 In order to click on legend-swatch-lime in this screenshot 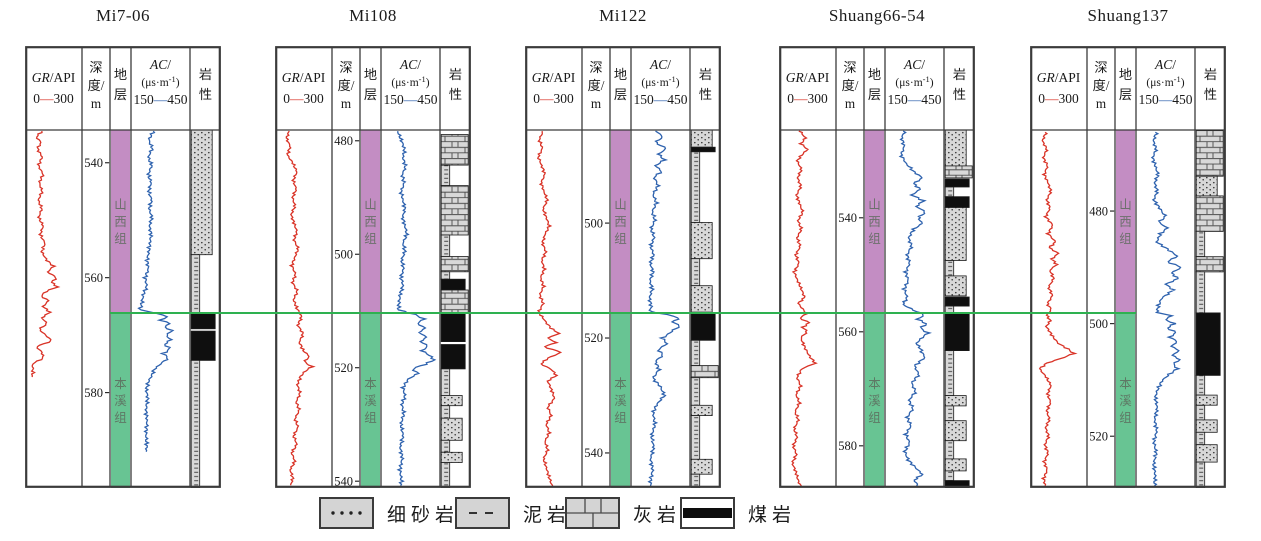, I will do `click(592, 513)`.